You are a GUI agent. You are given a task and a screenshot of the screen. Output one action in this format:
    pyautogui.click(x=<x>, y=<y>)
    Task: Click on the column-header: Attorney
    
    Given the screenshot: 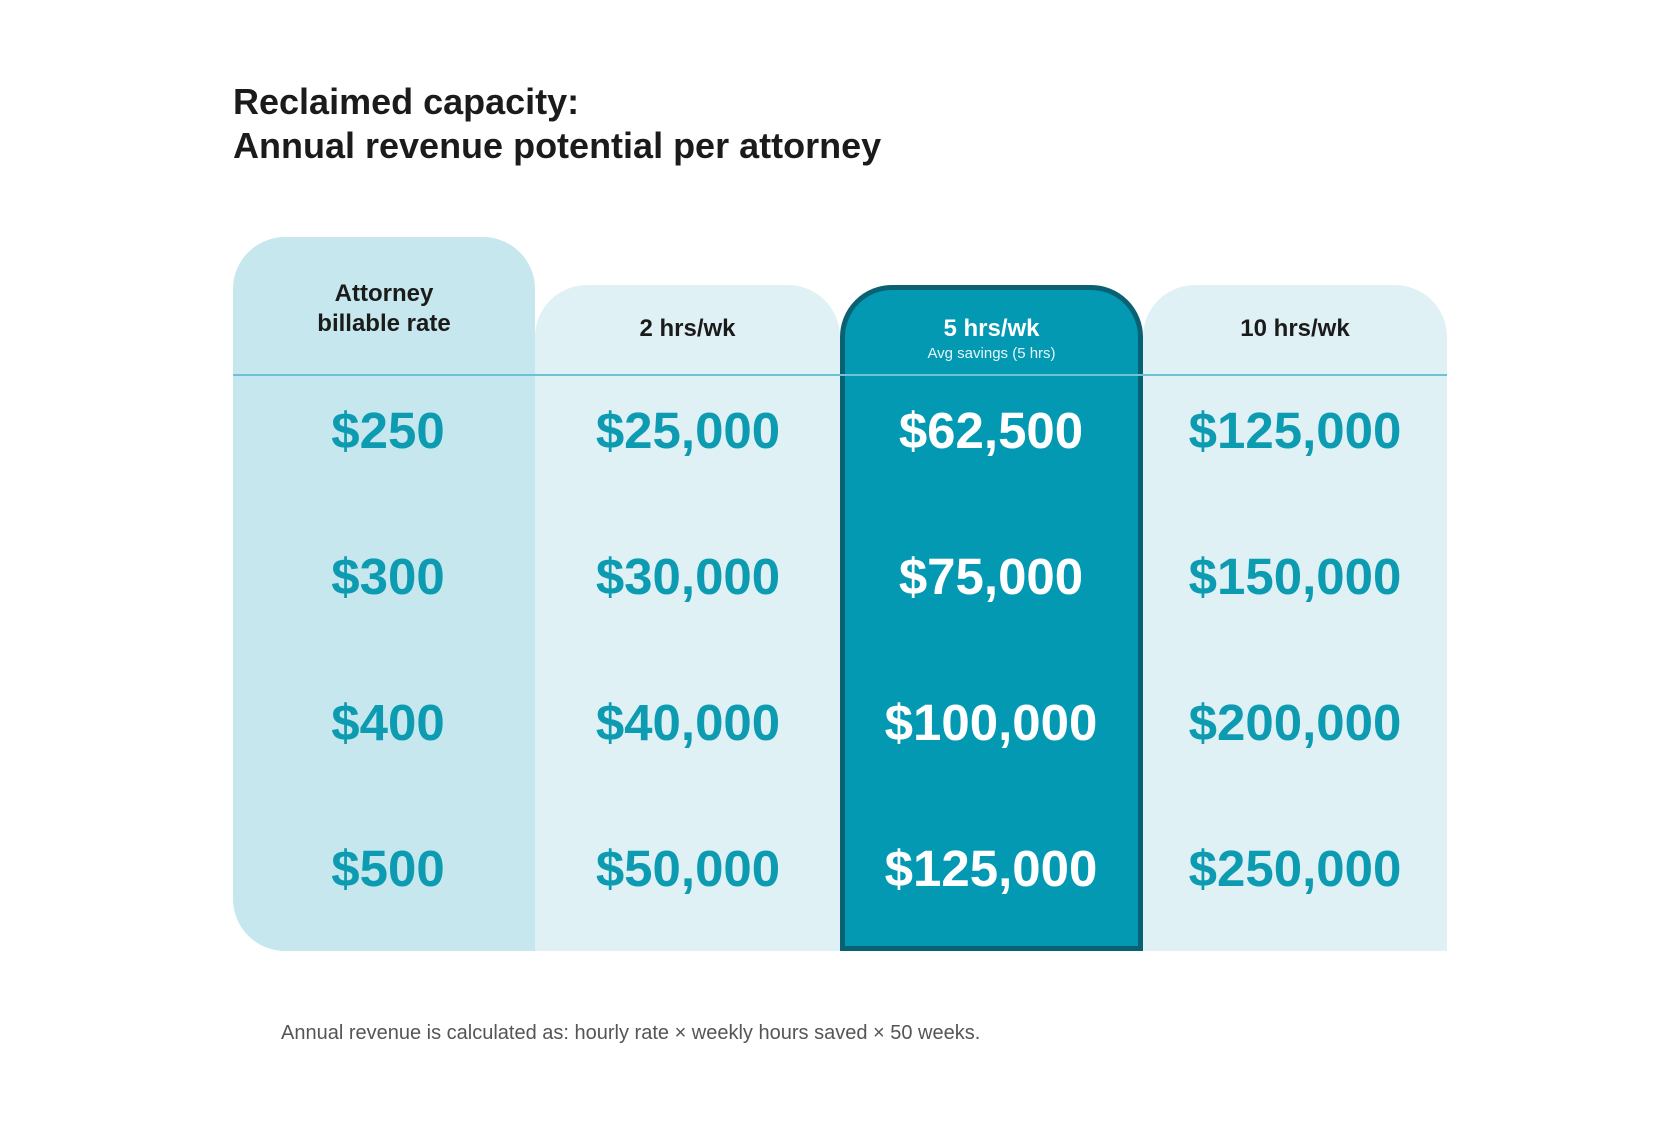 What is the action you would take?
    pyautogui.click(x=384, y=293)
    